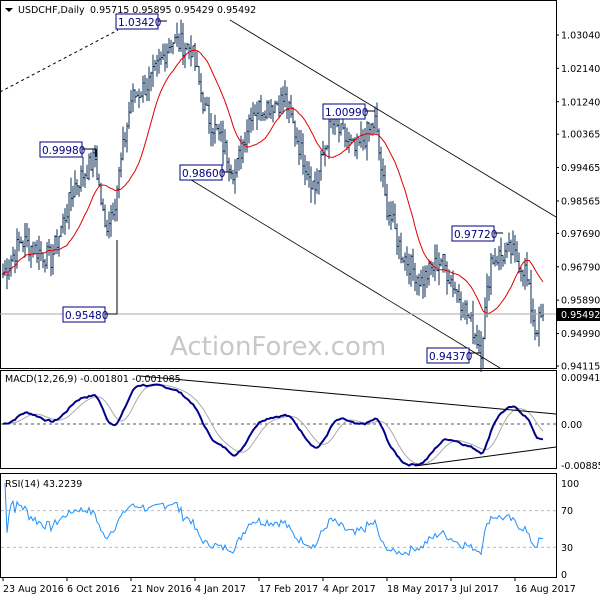 Image resolution: width=600 pixels, height=600 pixels. Describe the element at coordinates (68, 149) in the screenshot. I see `annotation-0-99980: 0.99980` at that location.